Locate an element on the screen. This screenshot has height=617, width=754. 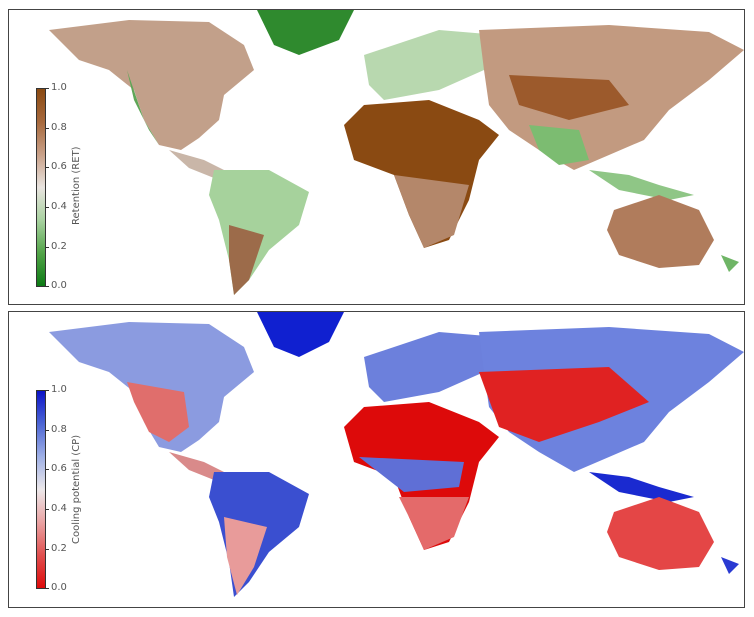
cooling-tick-0-6: 0.6 is located at coordinates (59, 468).